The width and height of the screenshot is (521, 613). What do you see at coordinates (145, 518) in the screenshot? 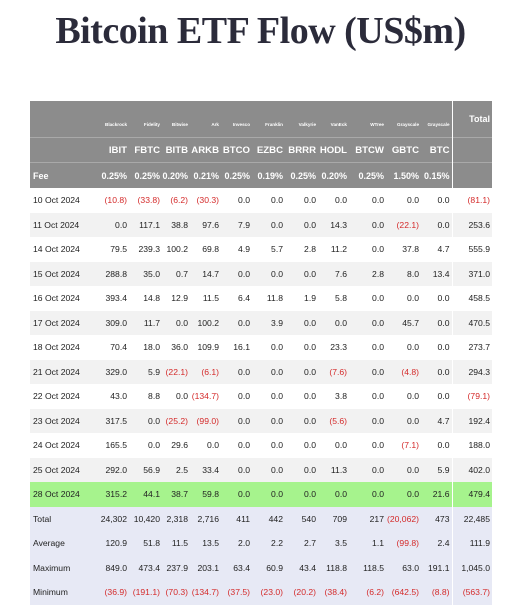
I see `flow-value-cell: 10,420` at bounding box center [145, 518].